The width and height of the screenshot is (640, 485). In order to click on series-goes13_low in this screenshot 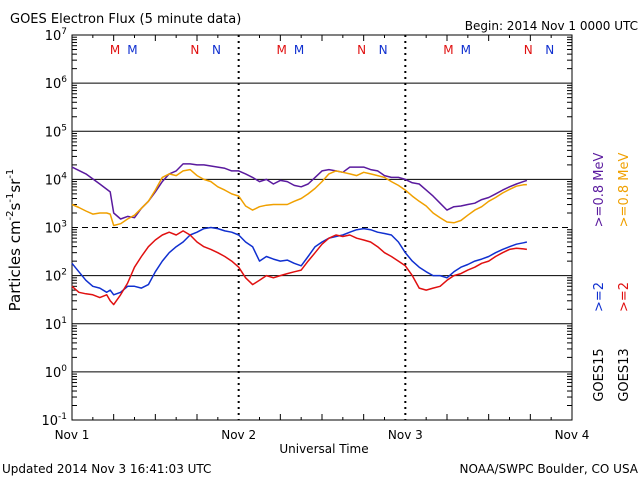, I will do `click(299, 268)`.